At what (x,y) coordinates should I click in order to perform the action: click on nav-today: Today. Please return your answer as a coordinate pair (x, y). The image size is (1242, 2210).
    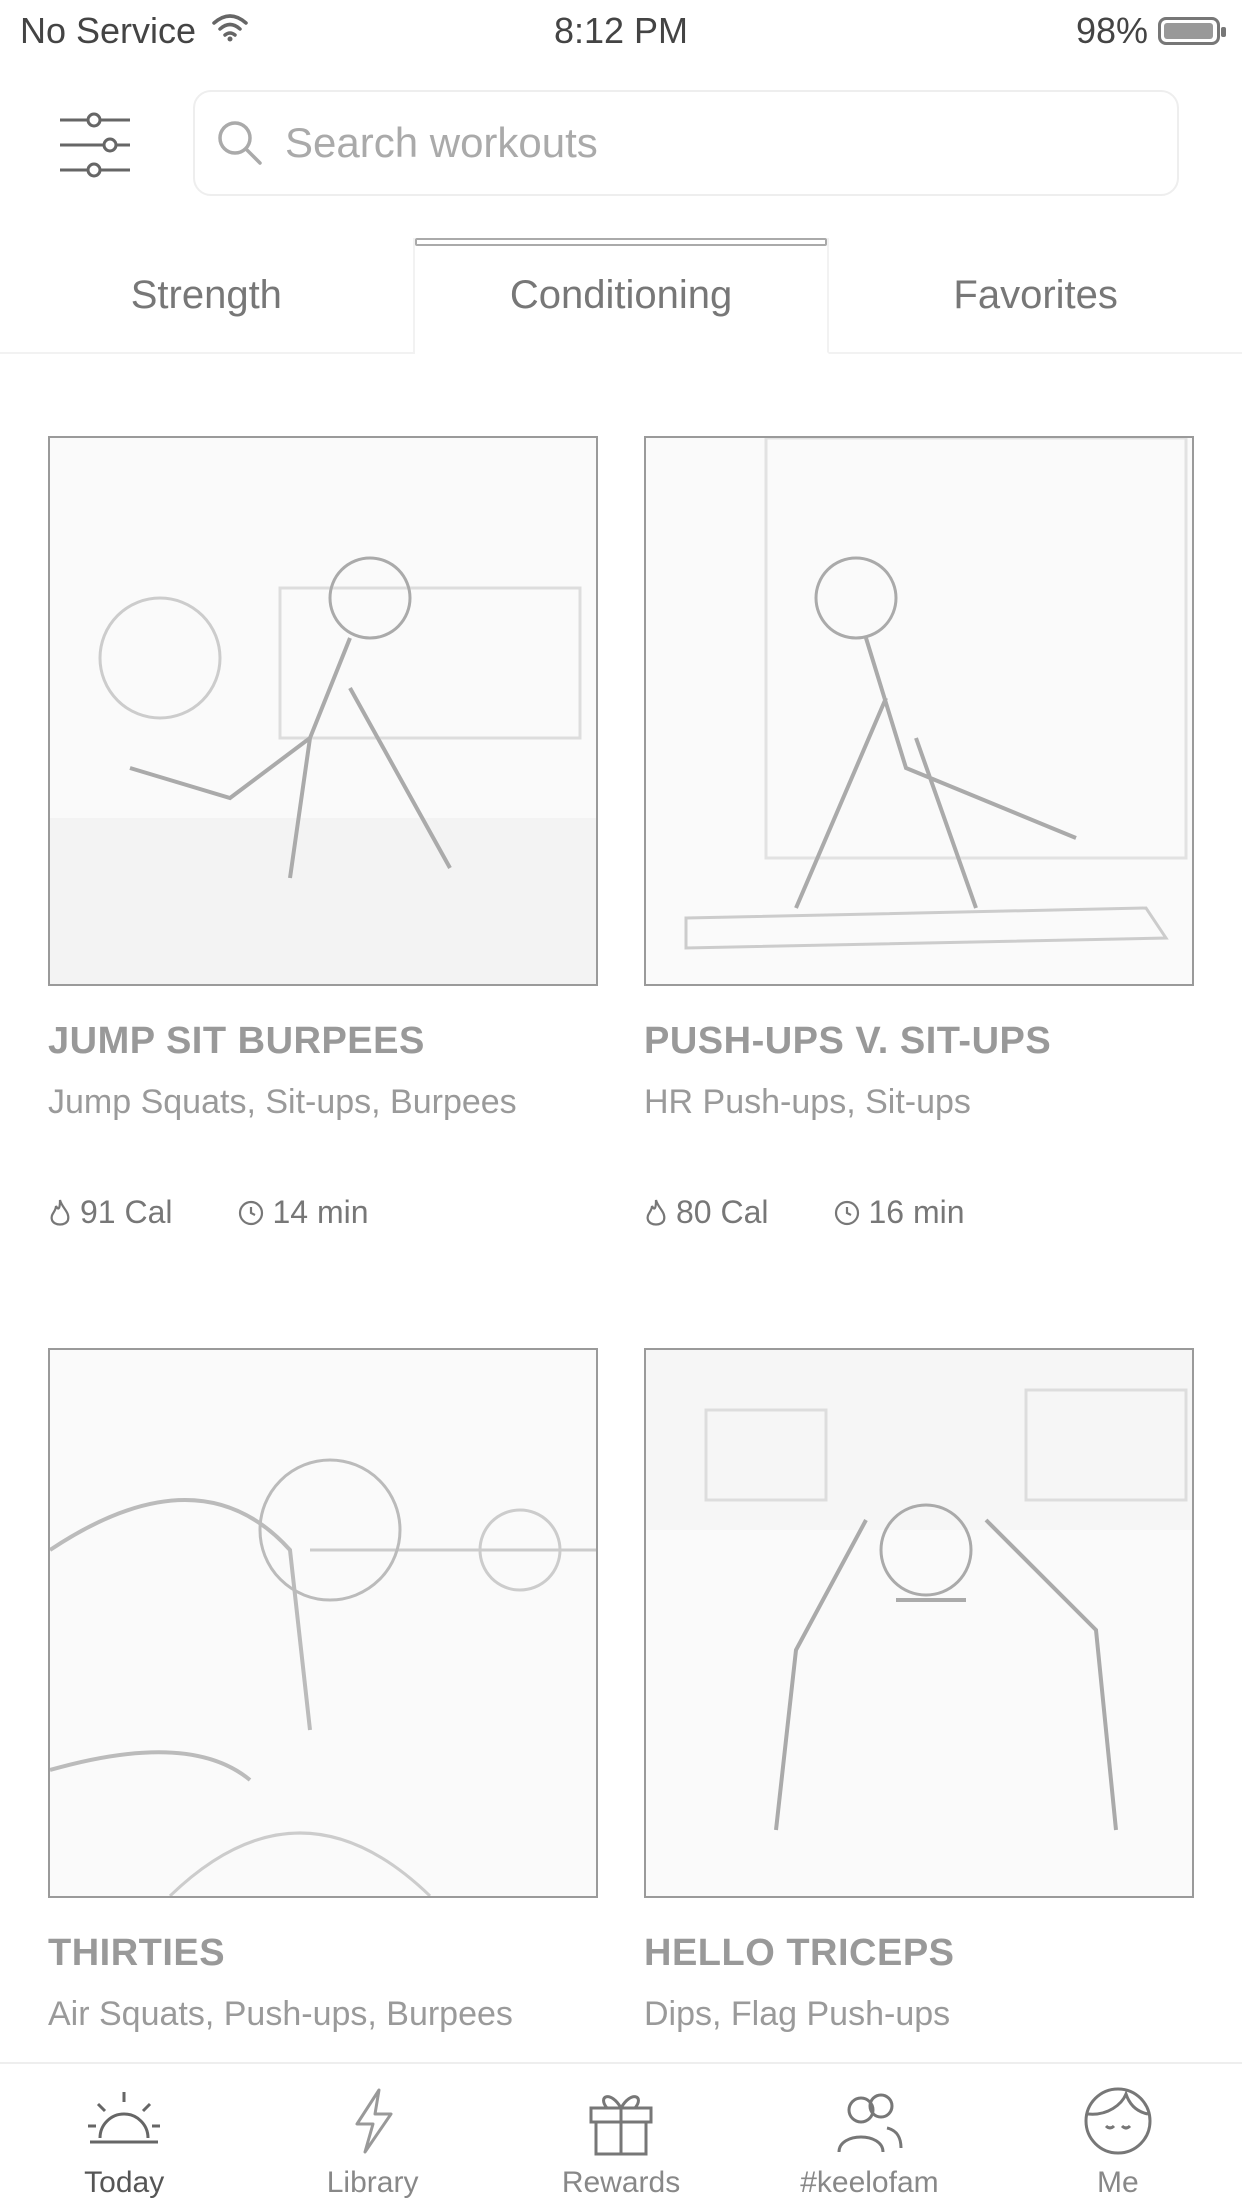
    Looking at the image, I should click on (124, 2137).